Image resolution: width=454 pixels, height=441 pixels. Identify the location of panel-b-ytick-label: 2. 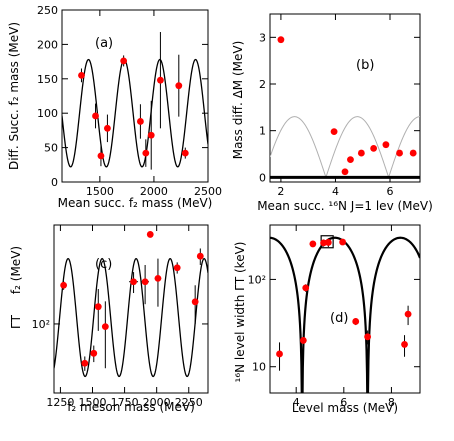
(262, 84).